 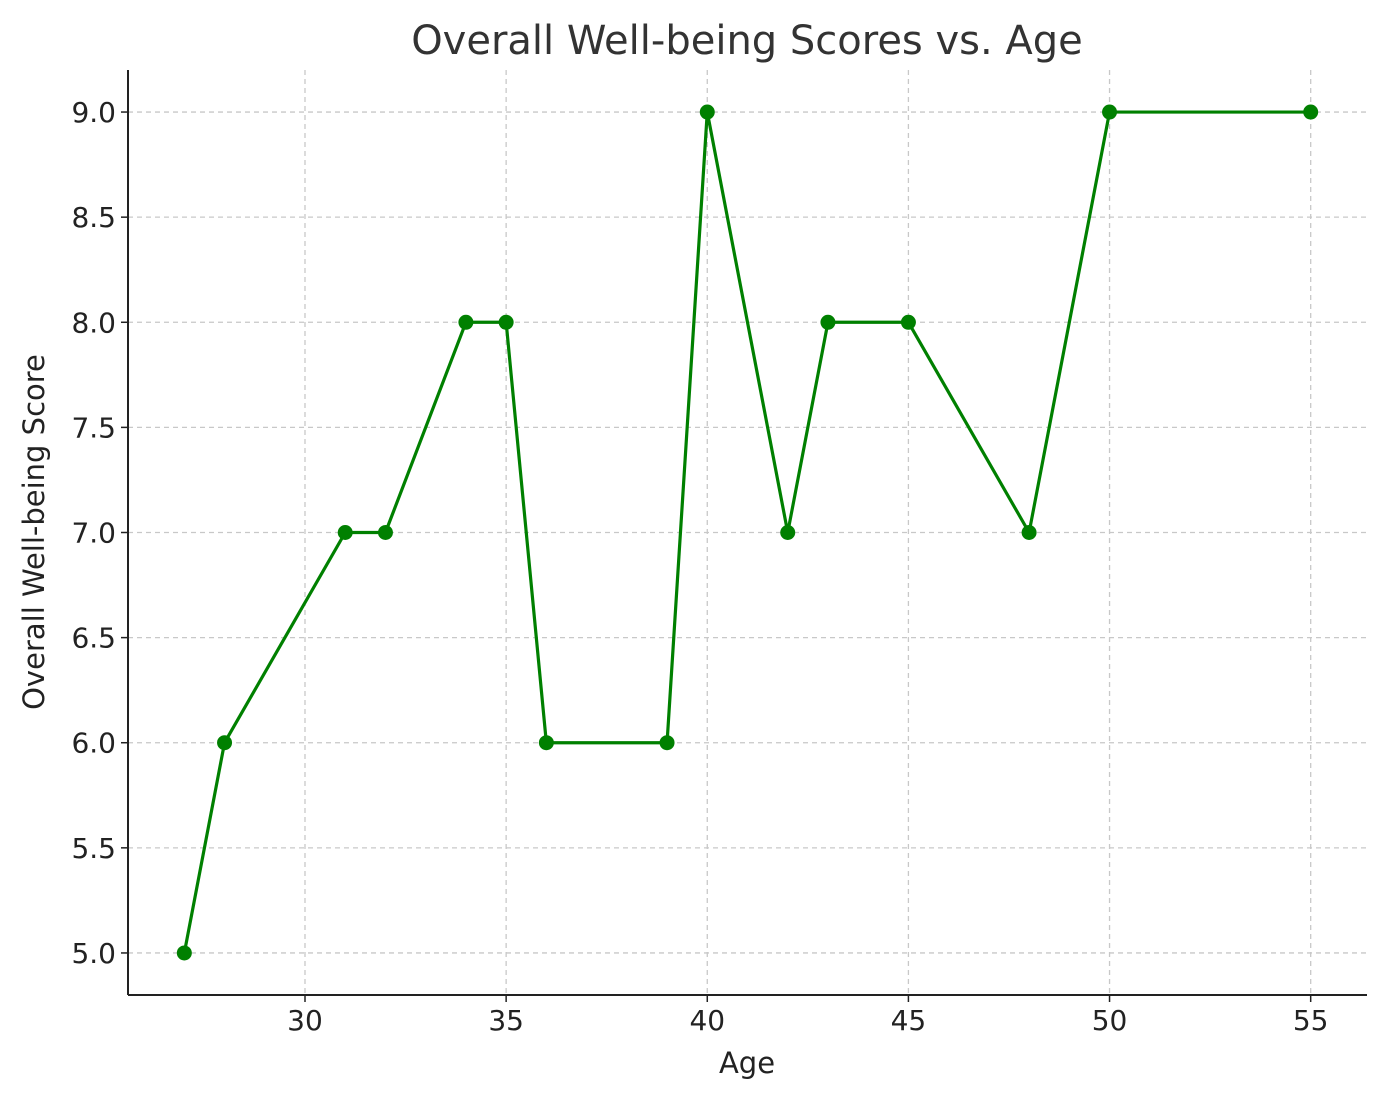 What do you see at coordinates (747, 41) in the screenshot?
I see `chart-title: Overall Well-being Scores vs. Age` at bounding box center [747, 41].